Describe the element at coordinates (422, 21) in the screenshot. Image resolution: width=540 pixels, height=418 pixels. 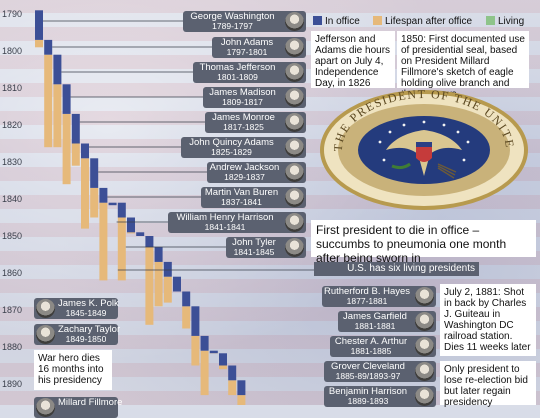
I see `legend-lifespan: Lifespan after office` at that location.